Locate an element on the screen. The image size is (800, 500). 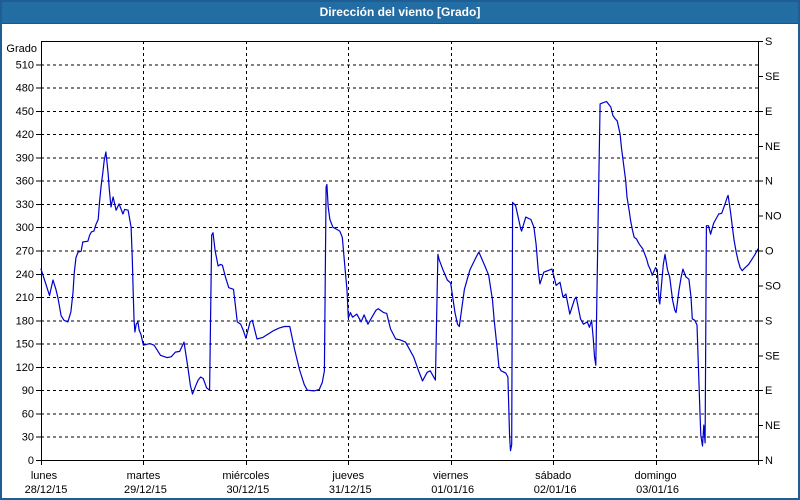
left-tick-label: 240 is located at coordinates (25, 275).